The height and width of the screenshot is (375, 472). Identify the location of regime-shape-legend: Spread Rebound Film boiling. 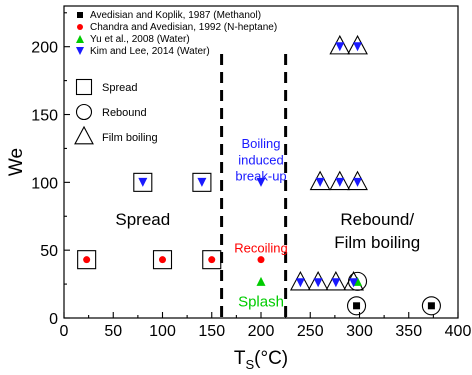
(116, 111).